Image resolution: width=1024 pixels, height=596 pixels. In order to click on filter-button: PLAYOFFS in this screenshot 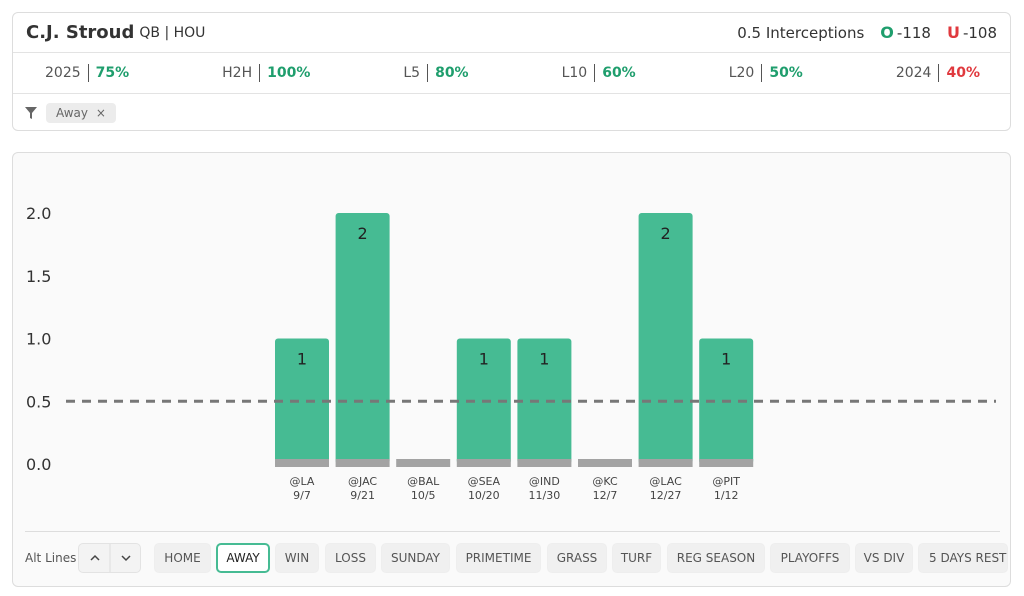, I will do `click(810, 558)`.